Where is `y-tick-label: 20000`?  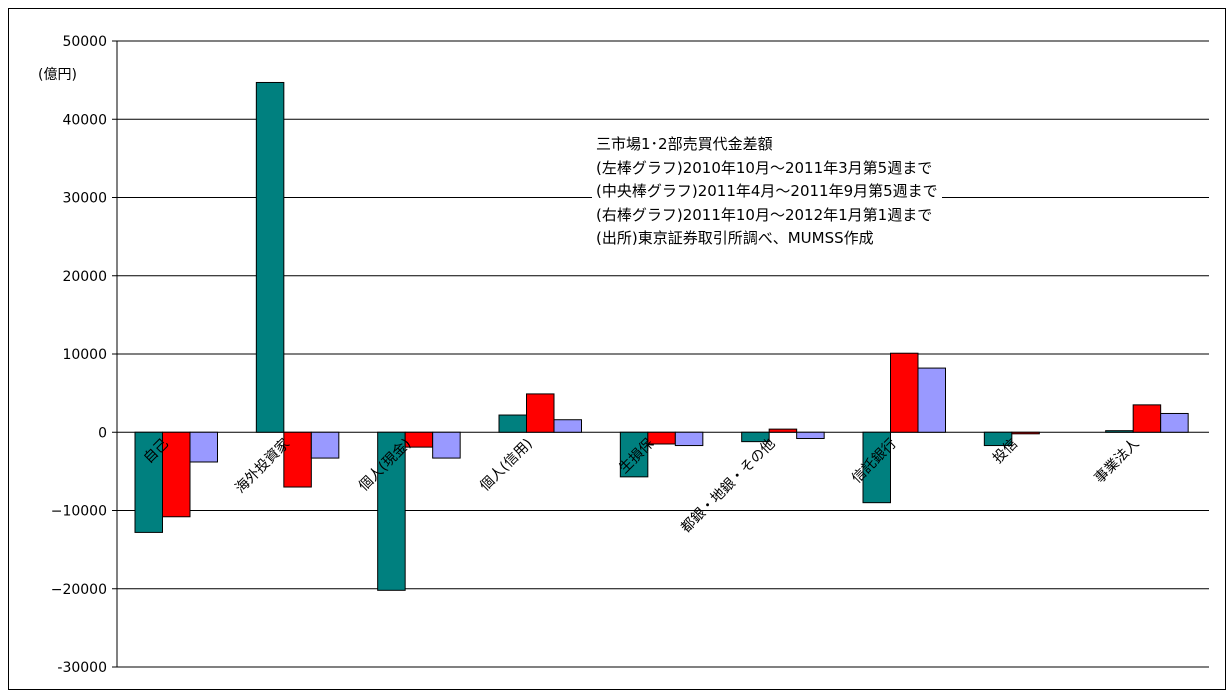
y-tick-label: 20000 is located at coordinates (84, 277).